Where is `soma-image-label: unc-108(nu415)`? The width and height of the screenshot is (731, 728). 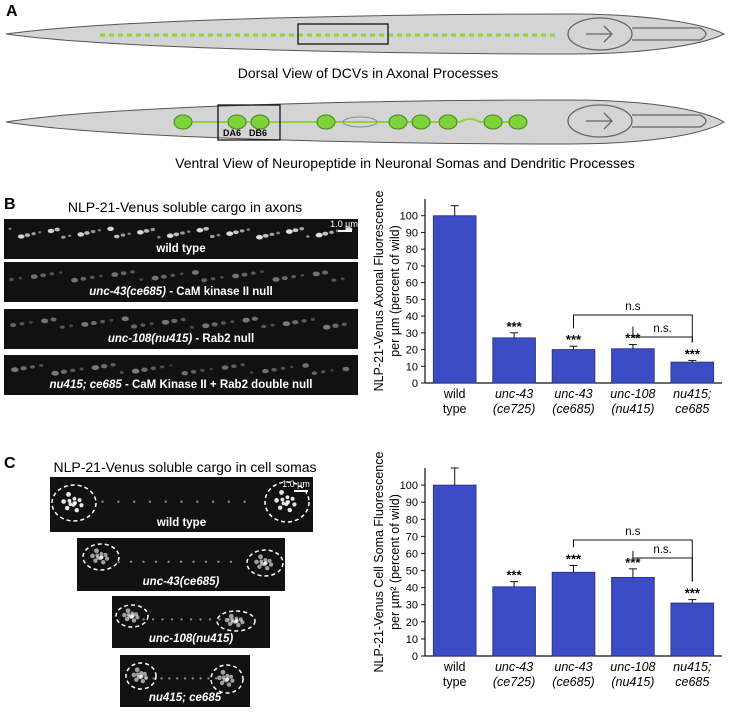
soma-image-label: unc-108(nu415) is located at coordinates (191, 639).